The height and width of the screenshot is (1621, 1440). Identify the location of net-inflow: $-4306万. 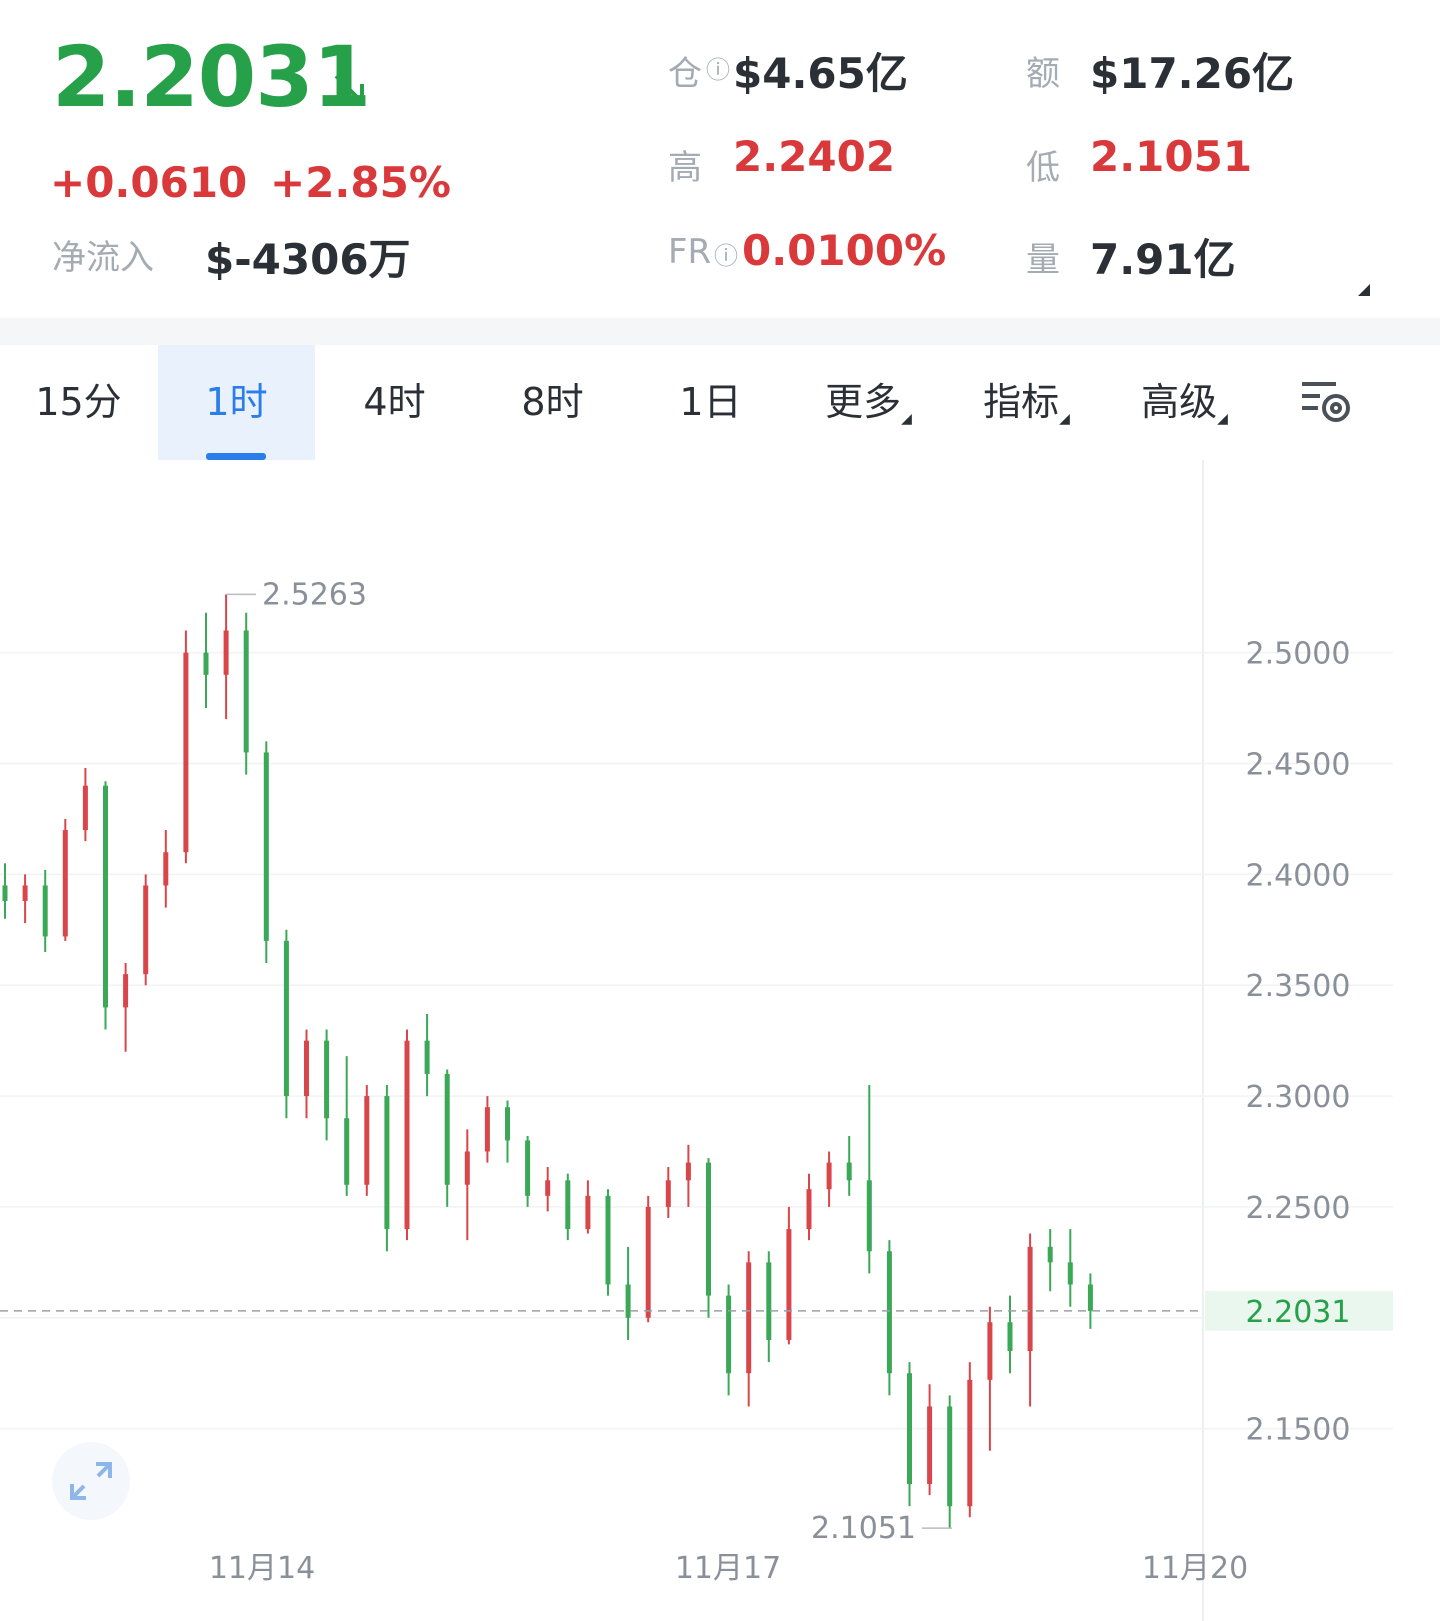
(308, 259).